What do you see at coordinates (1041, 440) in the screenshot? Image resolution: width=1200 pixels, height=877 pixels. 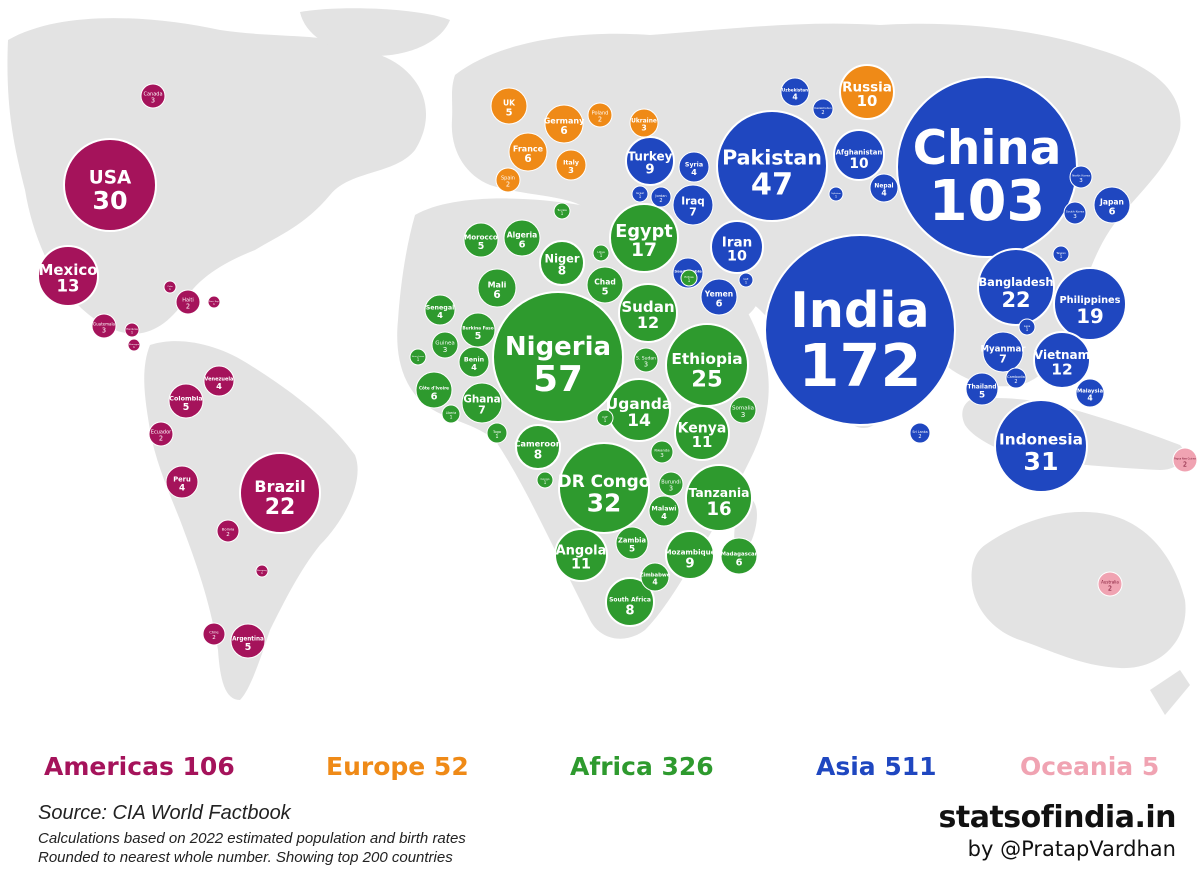 I see `bubble-label-indonesia: Indonesia` at bounding box center [1041, 440].